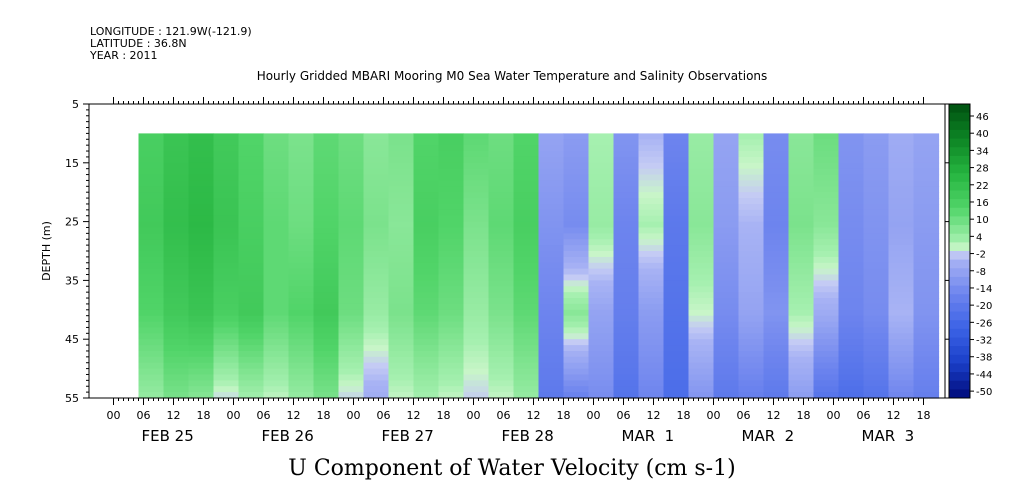 The image size is (1009, 504). What do you see at coordinates (982, 220) in the screenshot?
I see `colorbar-tick-label: 10` at bounding box center [982, 220].